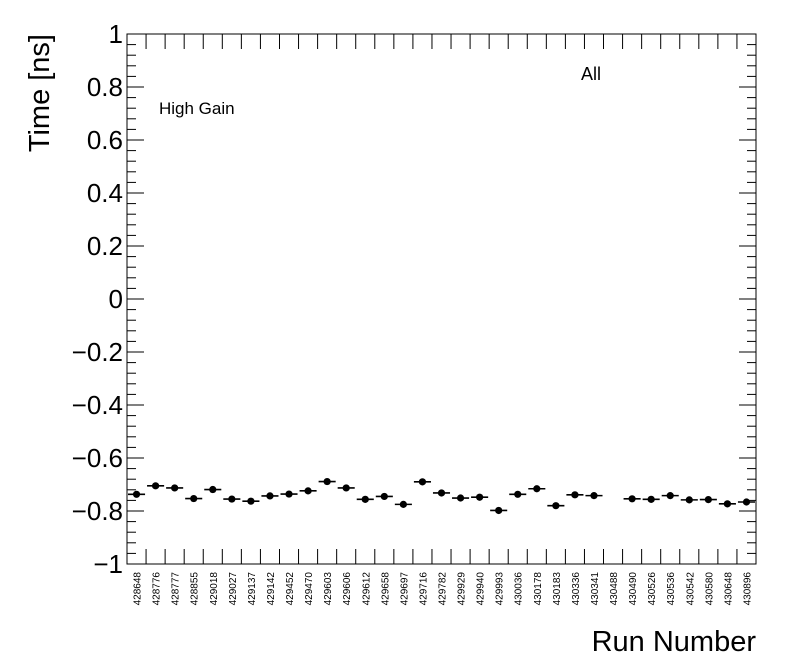 The height and width of the screenshot is (672, 796). What do you see at coordinates (195, 589) in the screenshot?
I see `x-tick-label: 428855` at bounding box center [195, 589].